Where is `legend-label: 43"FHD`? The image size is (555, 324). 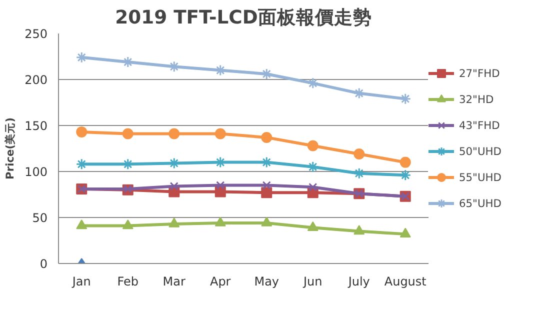 legend-label: 43"FHD is located at coordinates (479, 125).